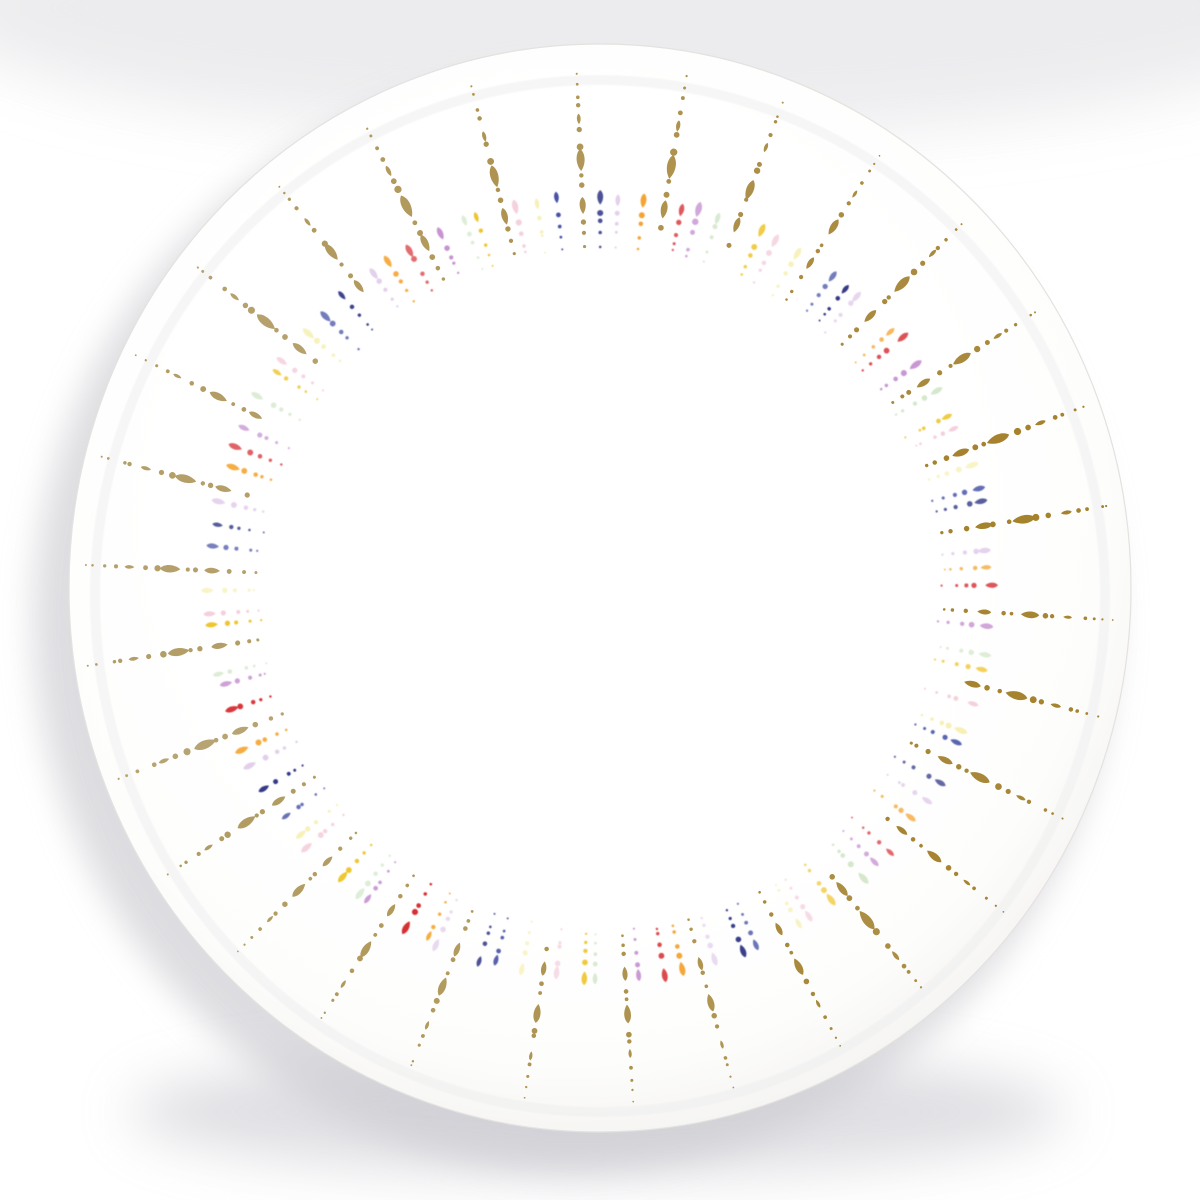  Describe the element at coordinates (419, 268) in the screenshot. I see `colored-spoke-red` at that location.